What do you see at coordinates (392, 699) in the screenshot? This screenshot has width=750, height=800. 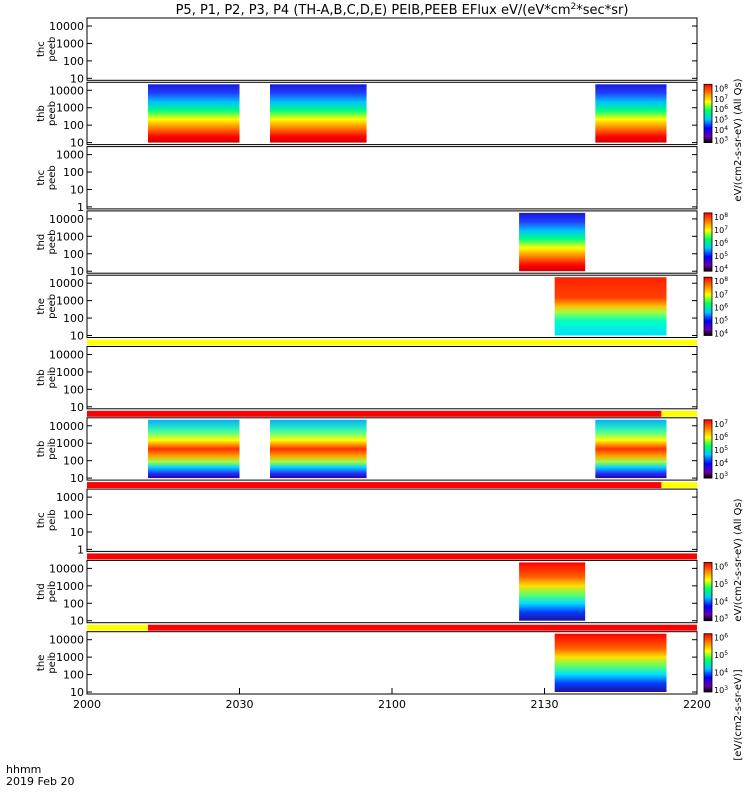 I see `time-axis: 2000 2030 2100 2130 2200` at bounding box center [392, 699].